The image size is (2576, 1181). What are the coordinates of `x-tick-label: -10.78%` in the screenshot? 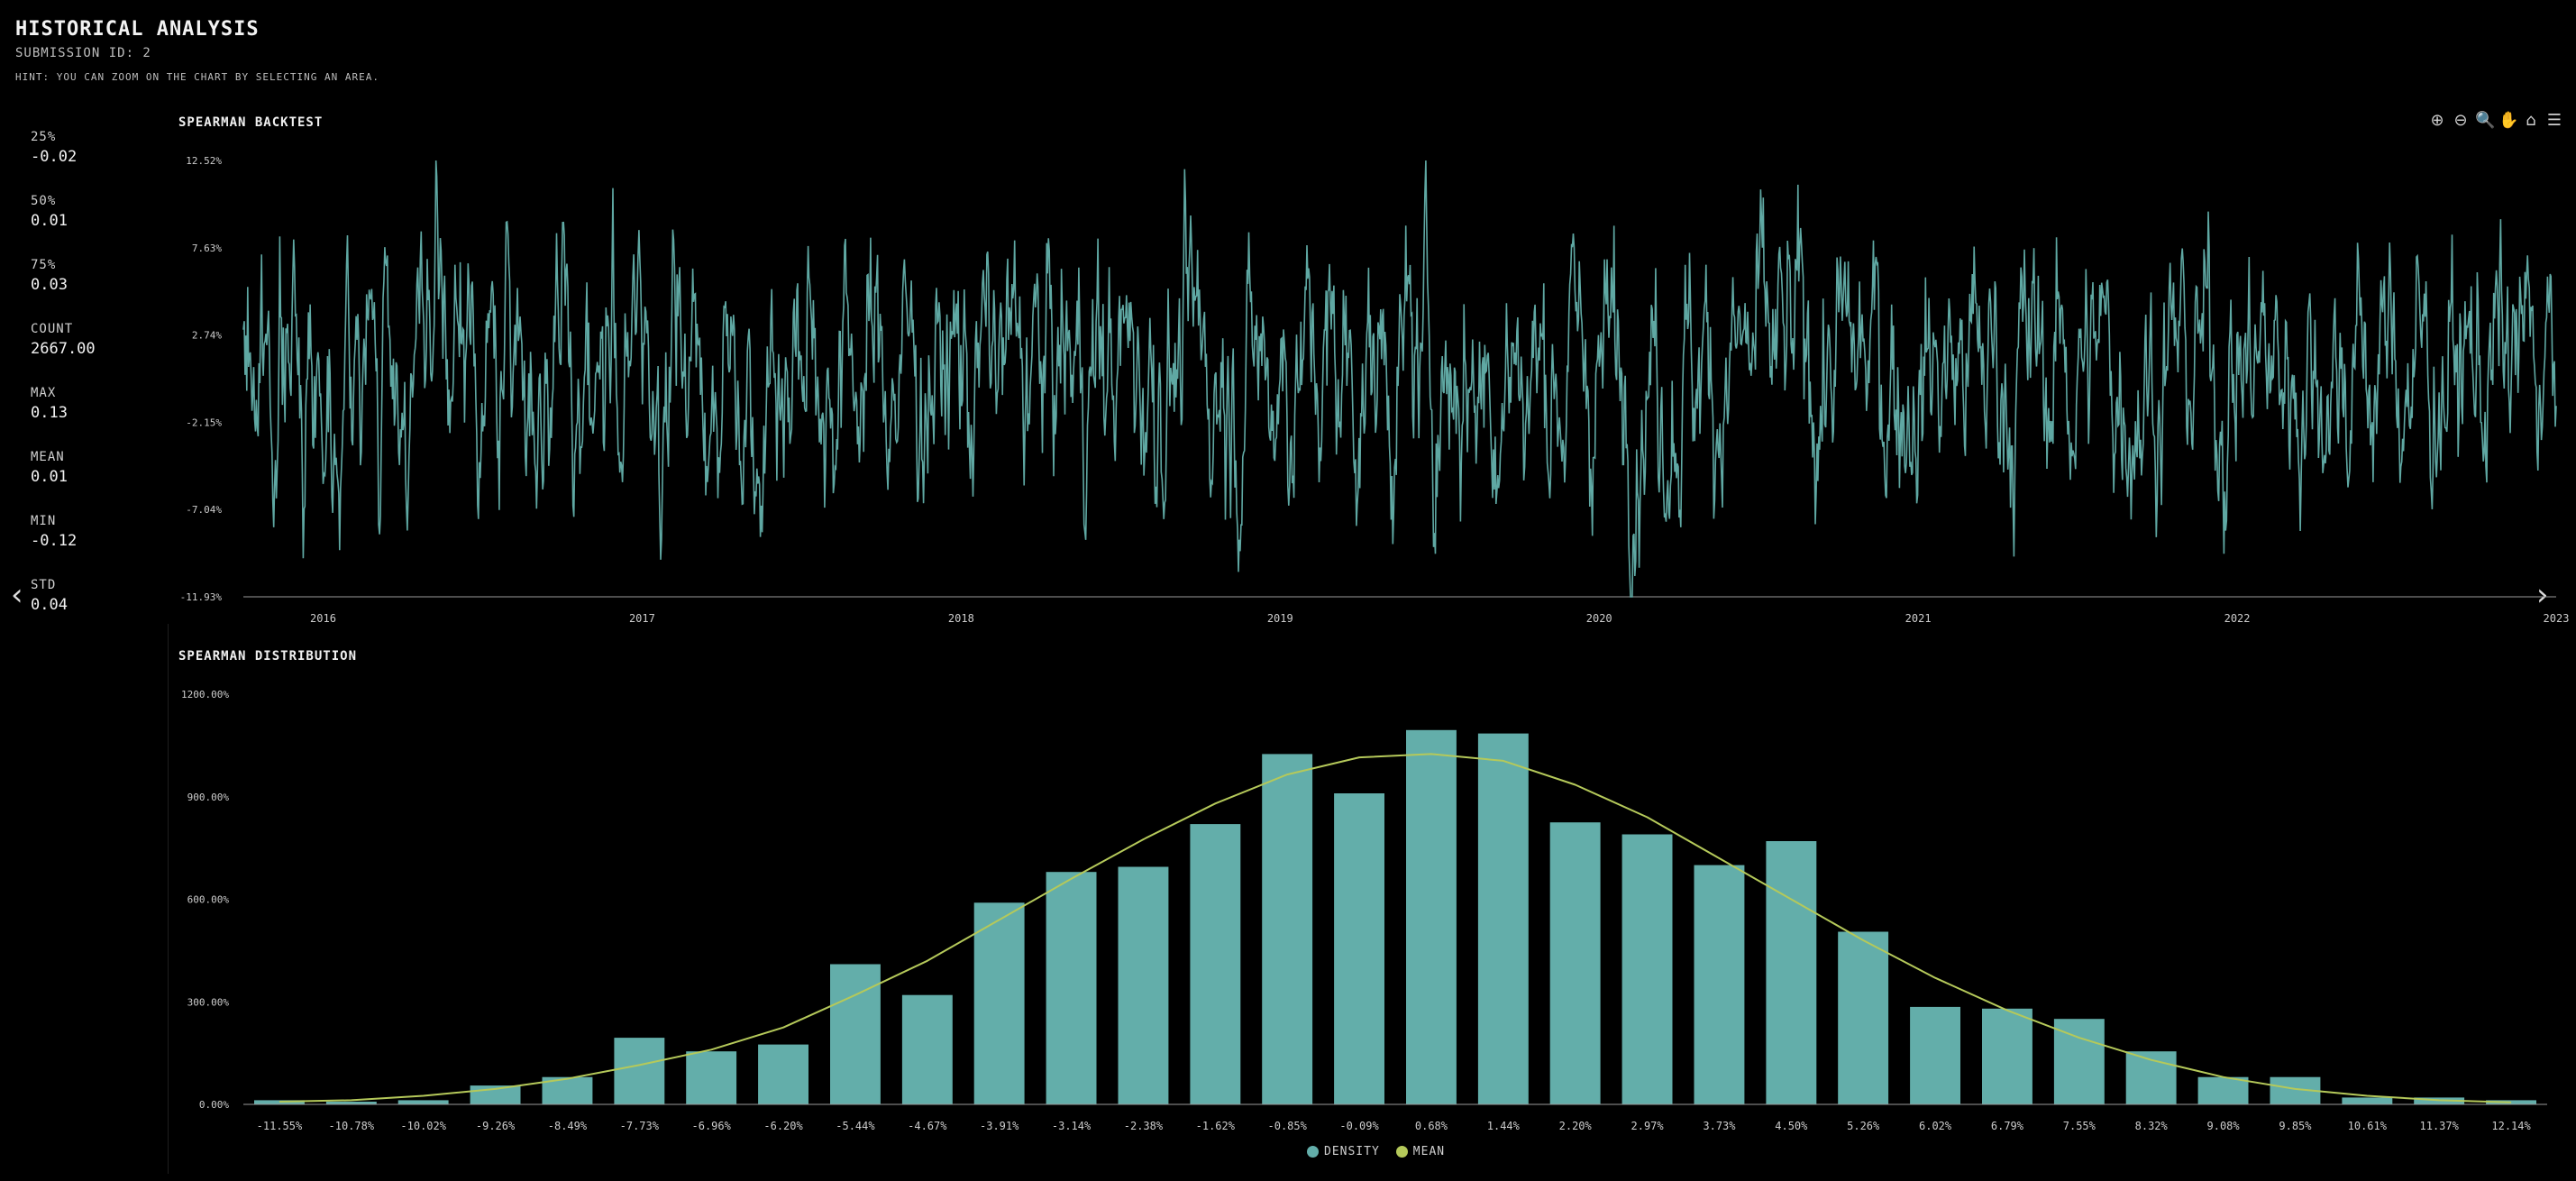 It's located at (352, 1126).